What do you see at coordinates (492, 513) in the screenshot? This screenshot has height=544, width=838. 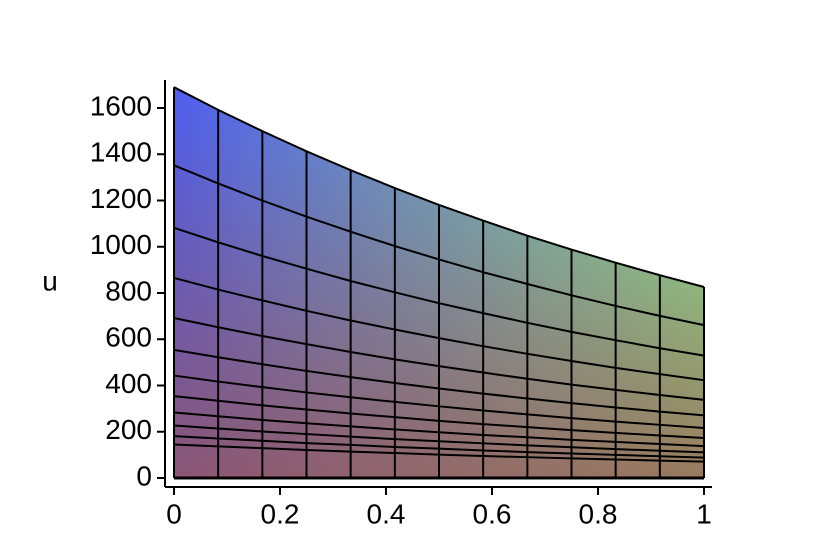 I see `x-tick-label: 0.6` at bounding box center [492, 513].